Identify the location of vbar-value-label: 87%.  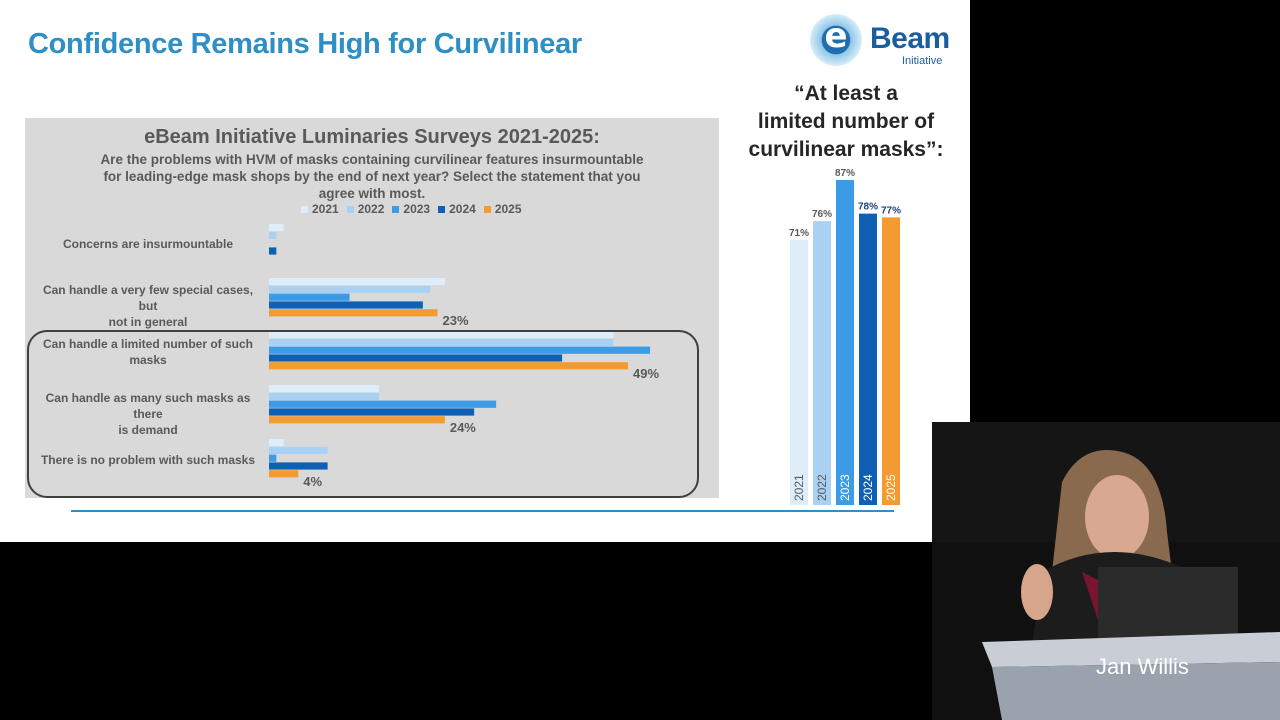
(845, 173).